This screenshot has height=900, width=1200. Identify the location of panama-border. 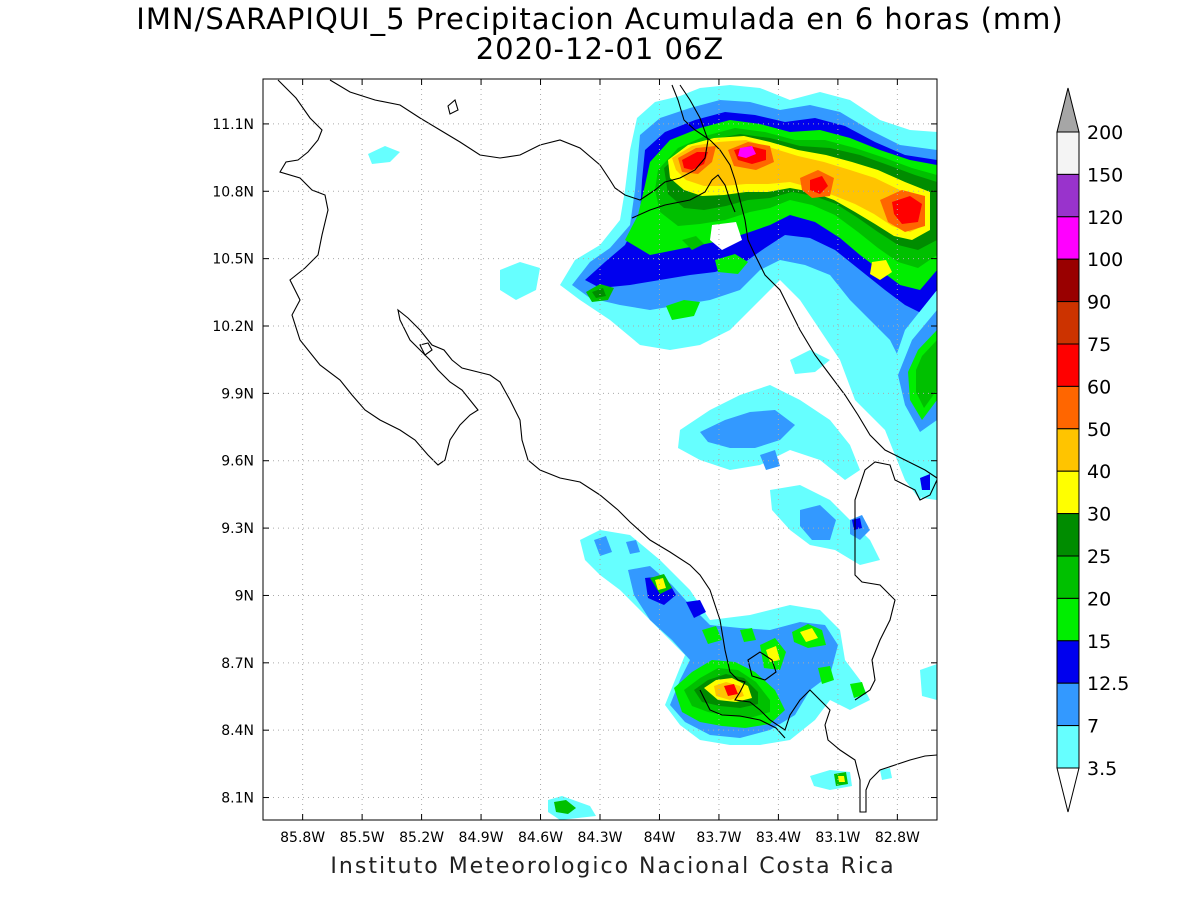
(742, 714).